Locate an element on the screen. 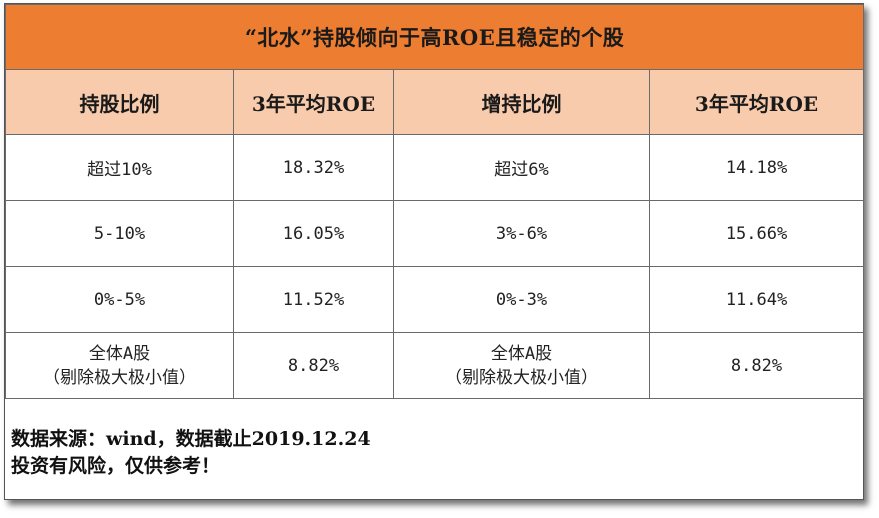 This screenshot has width=879, height=518. add-roe-cell: 15.66% is located at coordinates (756, 233).